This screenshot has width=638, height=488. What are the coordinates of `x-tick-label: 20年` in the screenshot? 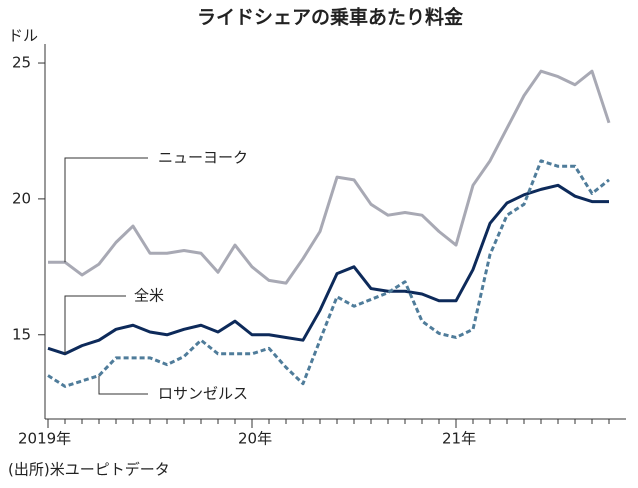 It's located at (255, 439).